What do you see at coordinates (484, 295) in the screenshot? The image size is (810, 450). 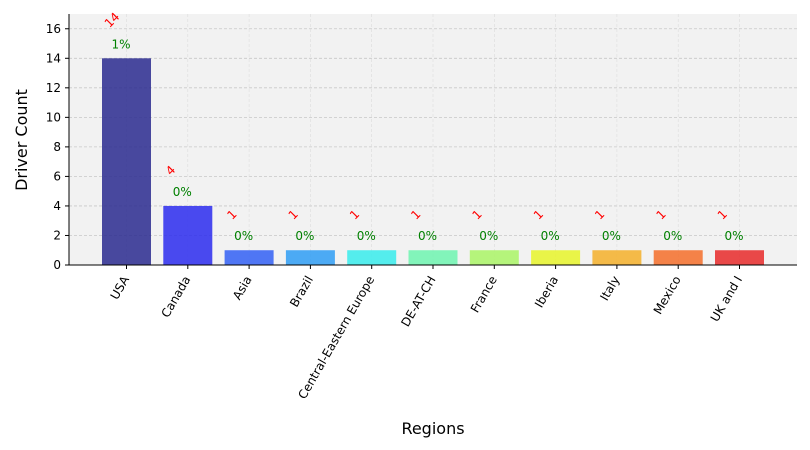 I see `x-tick-label: France` at bounding box center [484, 295].